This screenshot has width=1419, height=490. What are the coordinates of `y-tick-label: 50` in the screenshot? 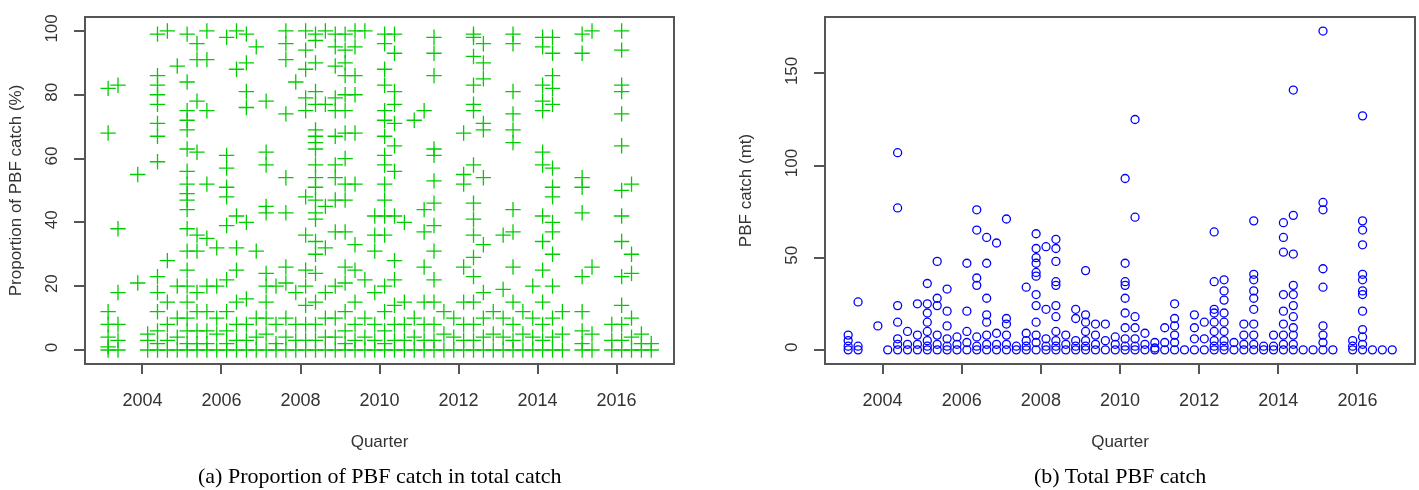 It's located at (792, 255).